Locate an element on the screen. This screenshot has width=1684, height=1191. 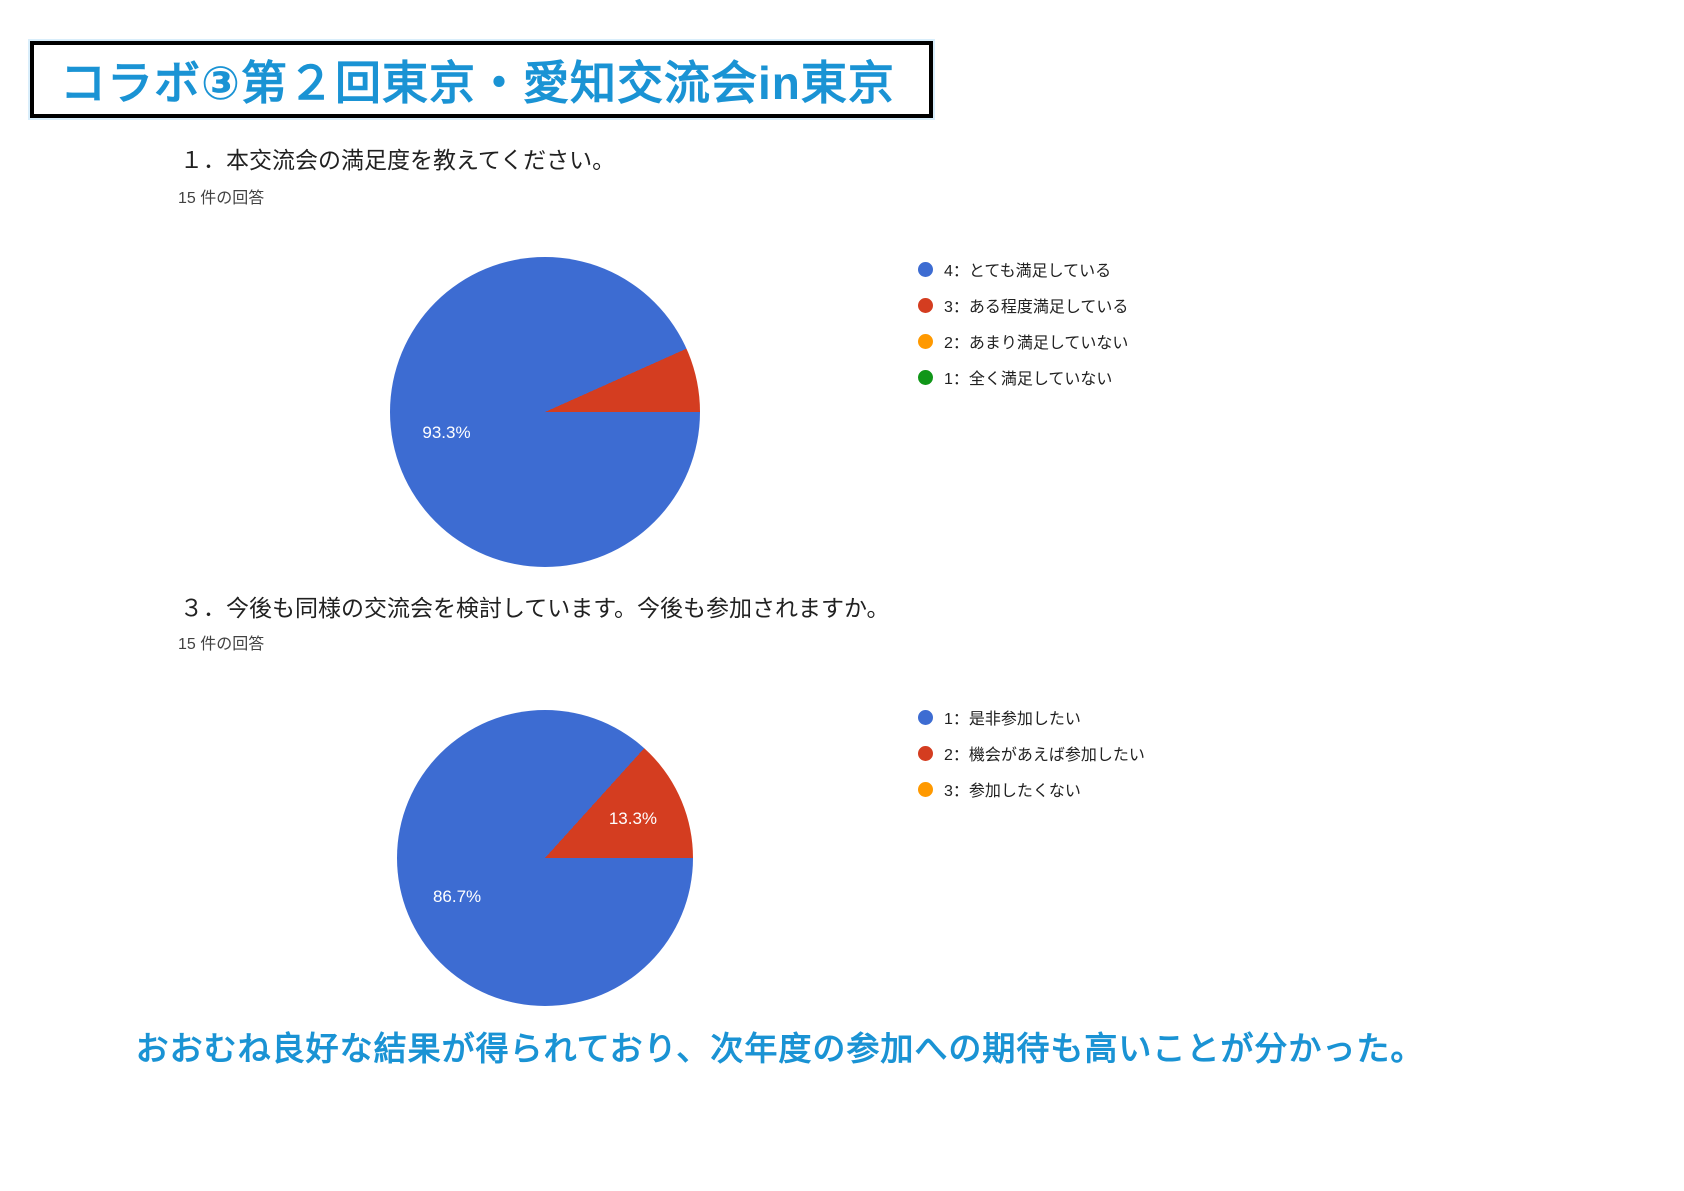
legend-item: 1：全く満足していない is located at coordinates (1023, 377).